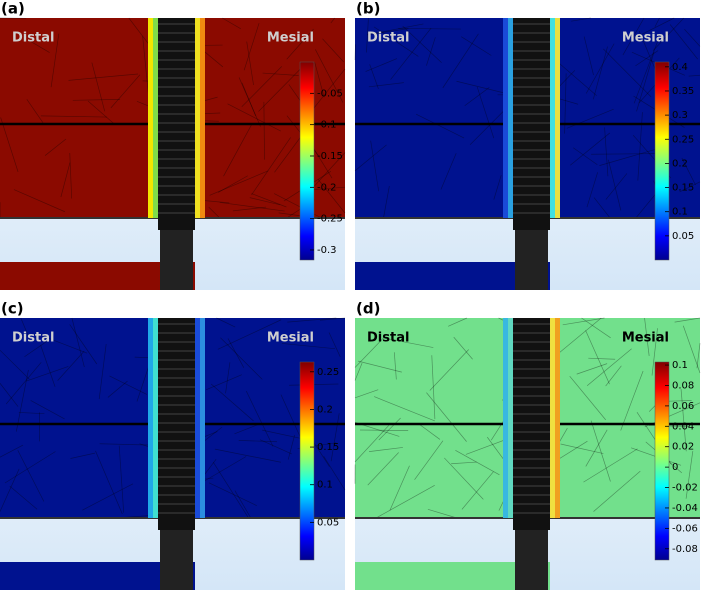 This screenshot has height=590, width=709. I want to click on colorbar-tick-label: -0.05, so click(330, 93).